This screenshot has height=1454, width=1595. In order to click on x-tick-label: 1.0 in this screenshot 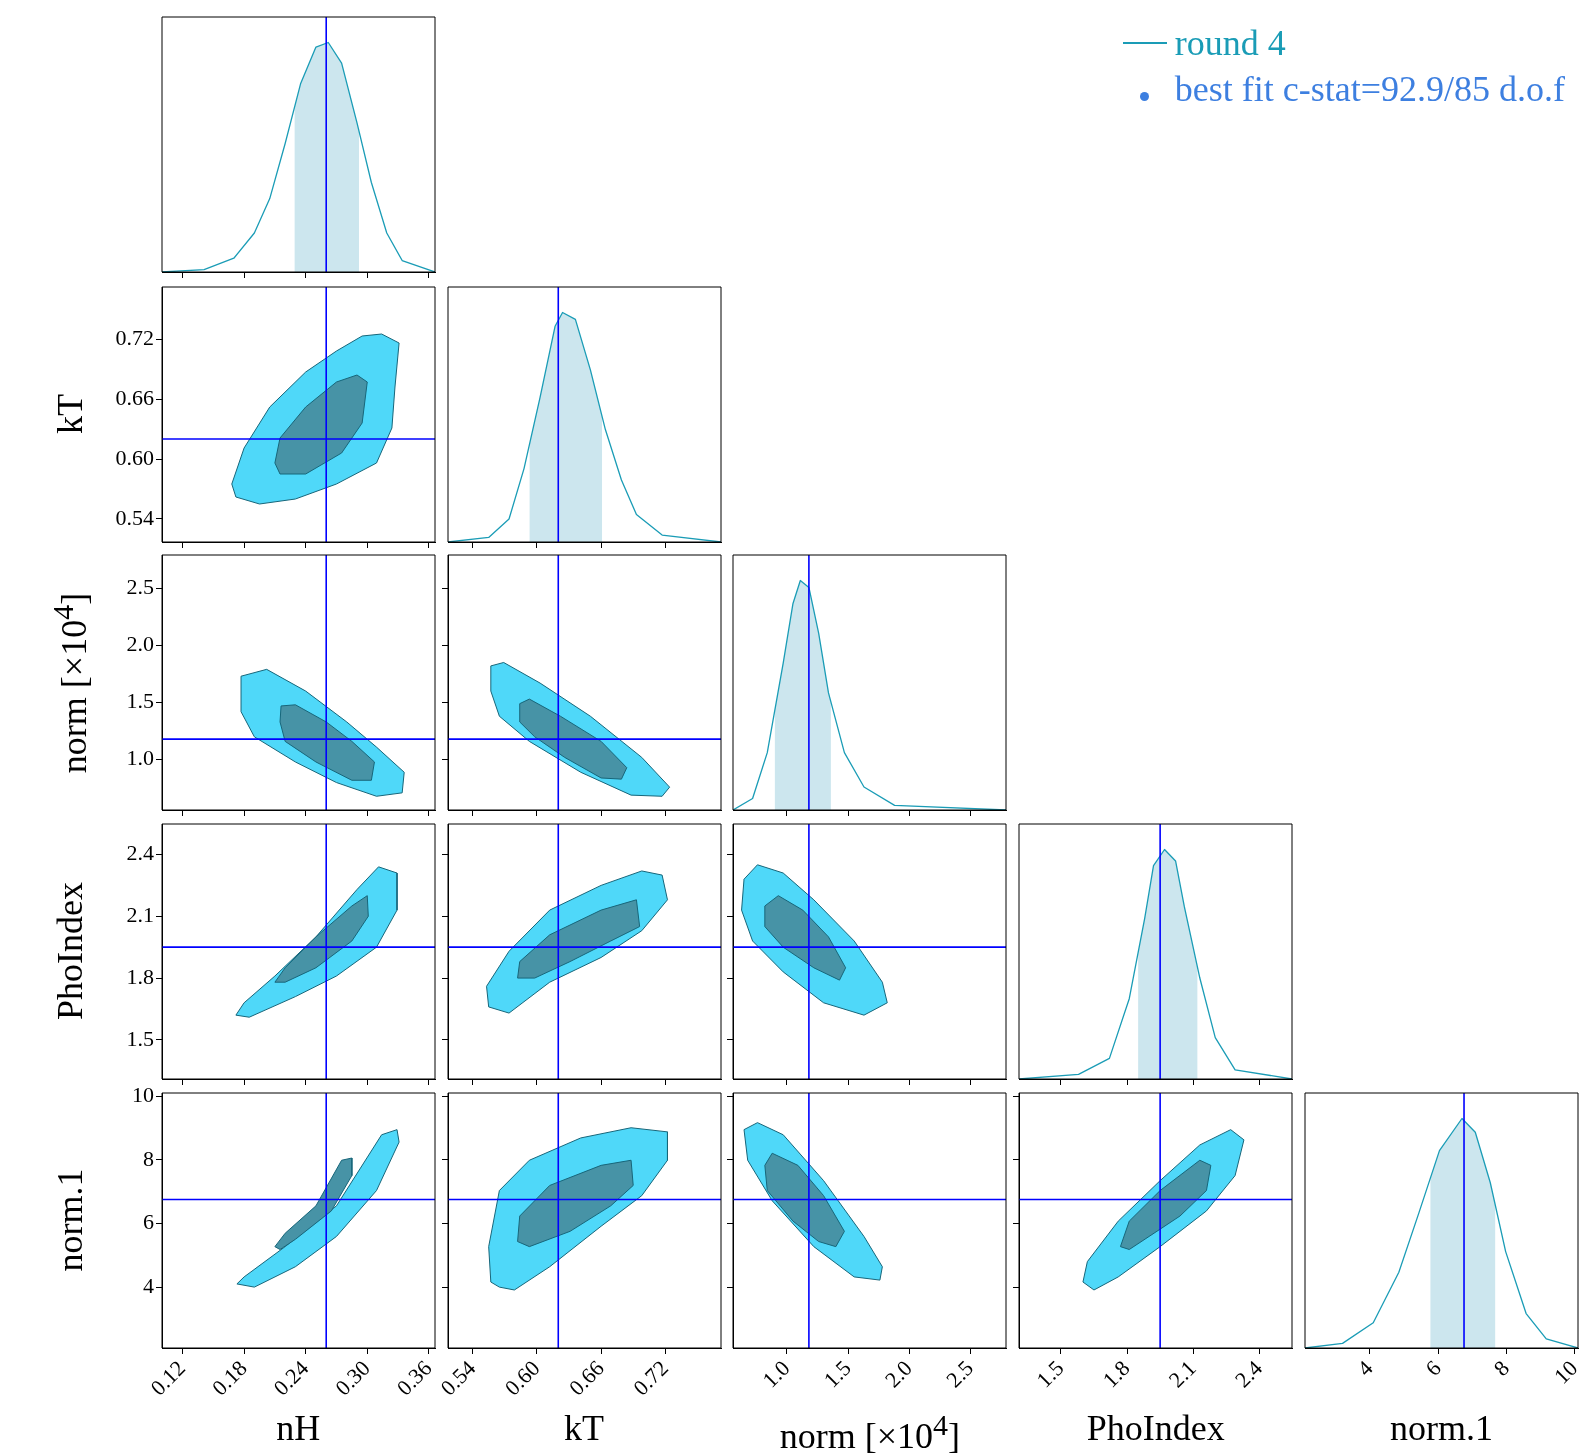, I will do `click(776, 1373)`.